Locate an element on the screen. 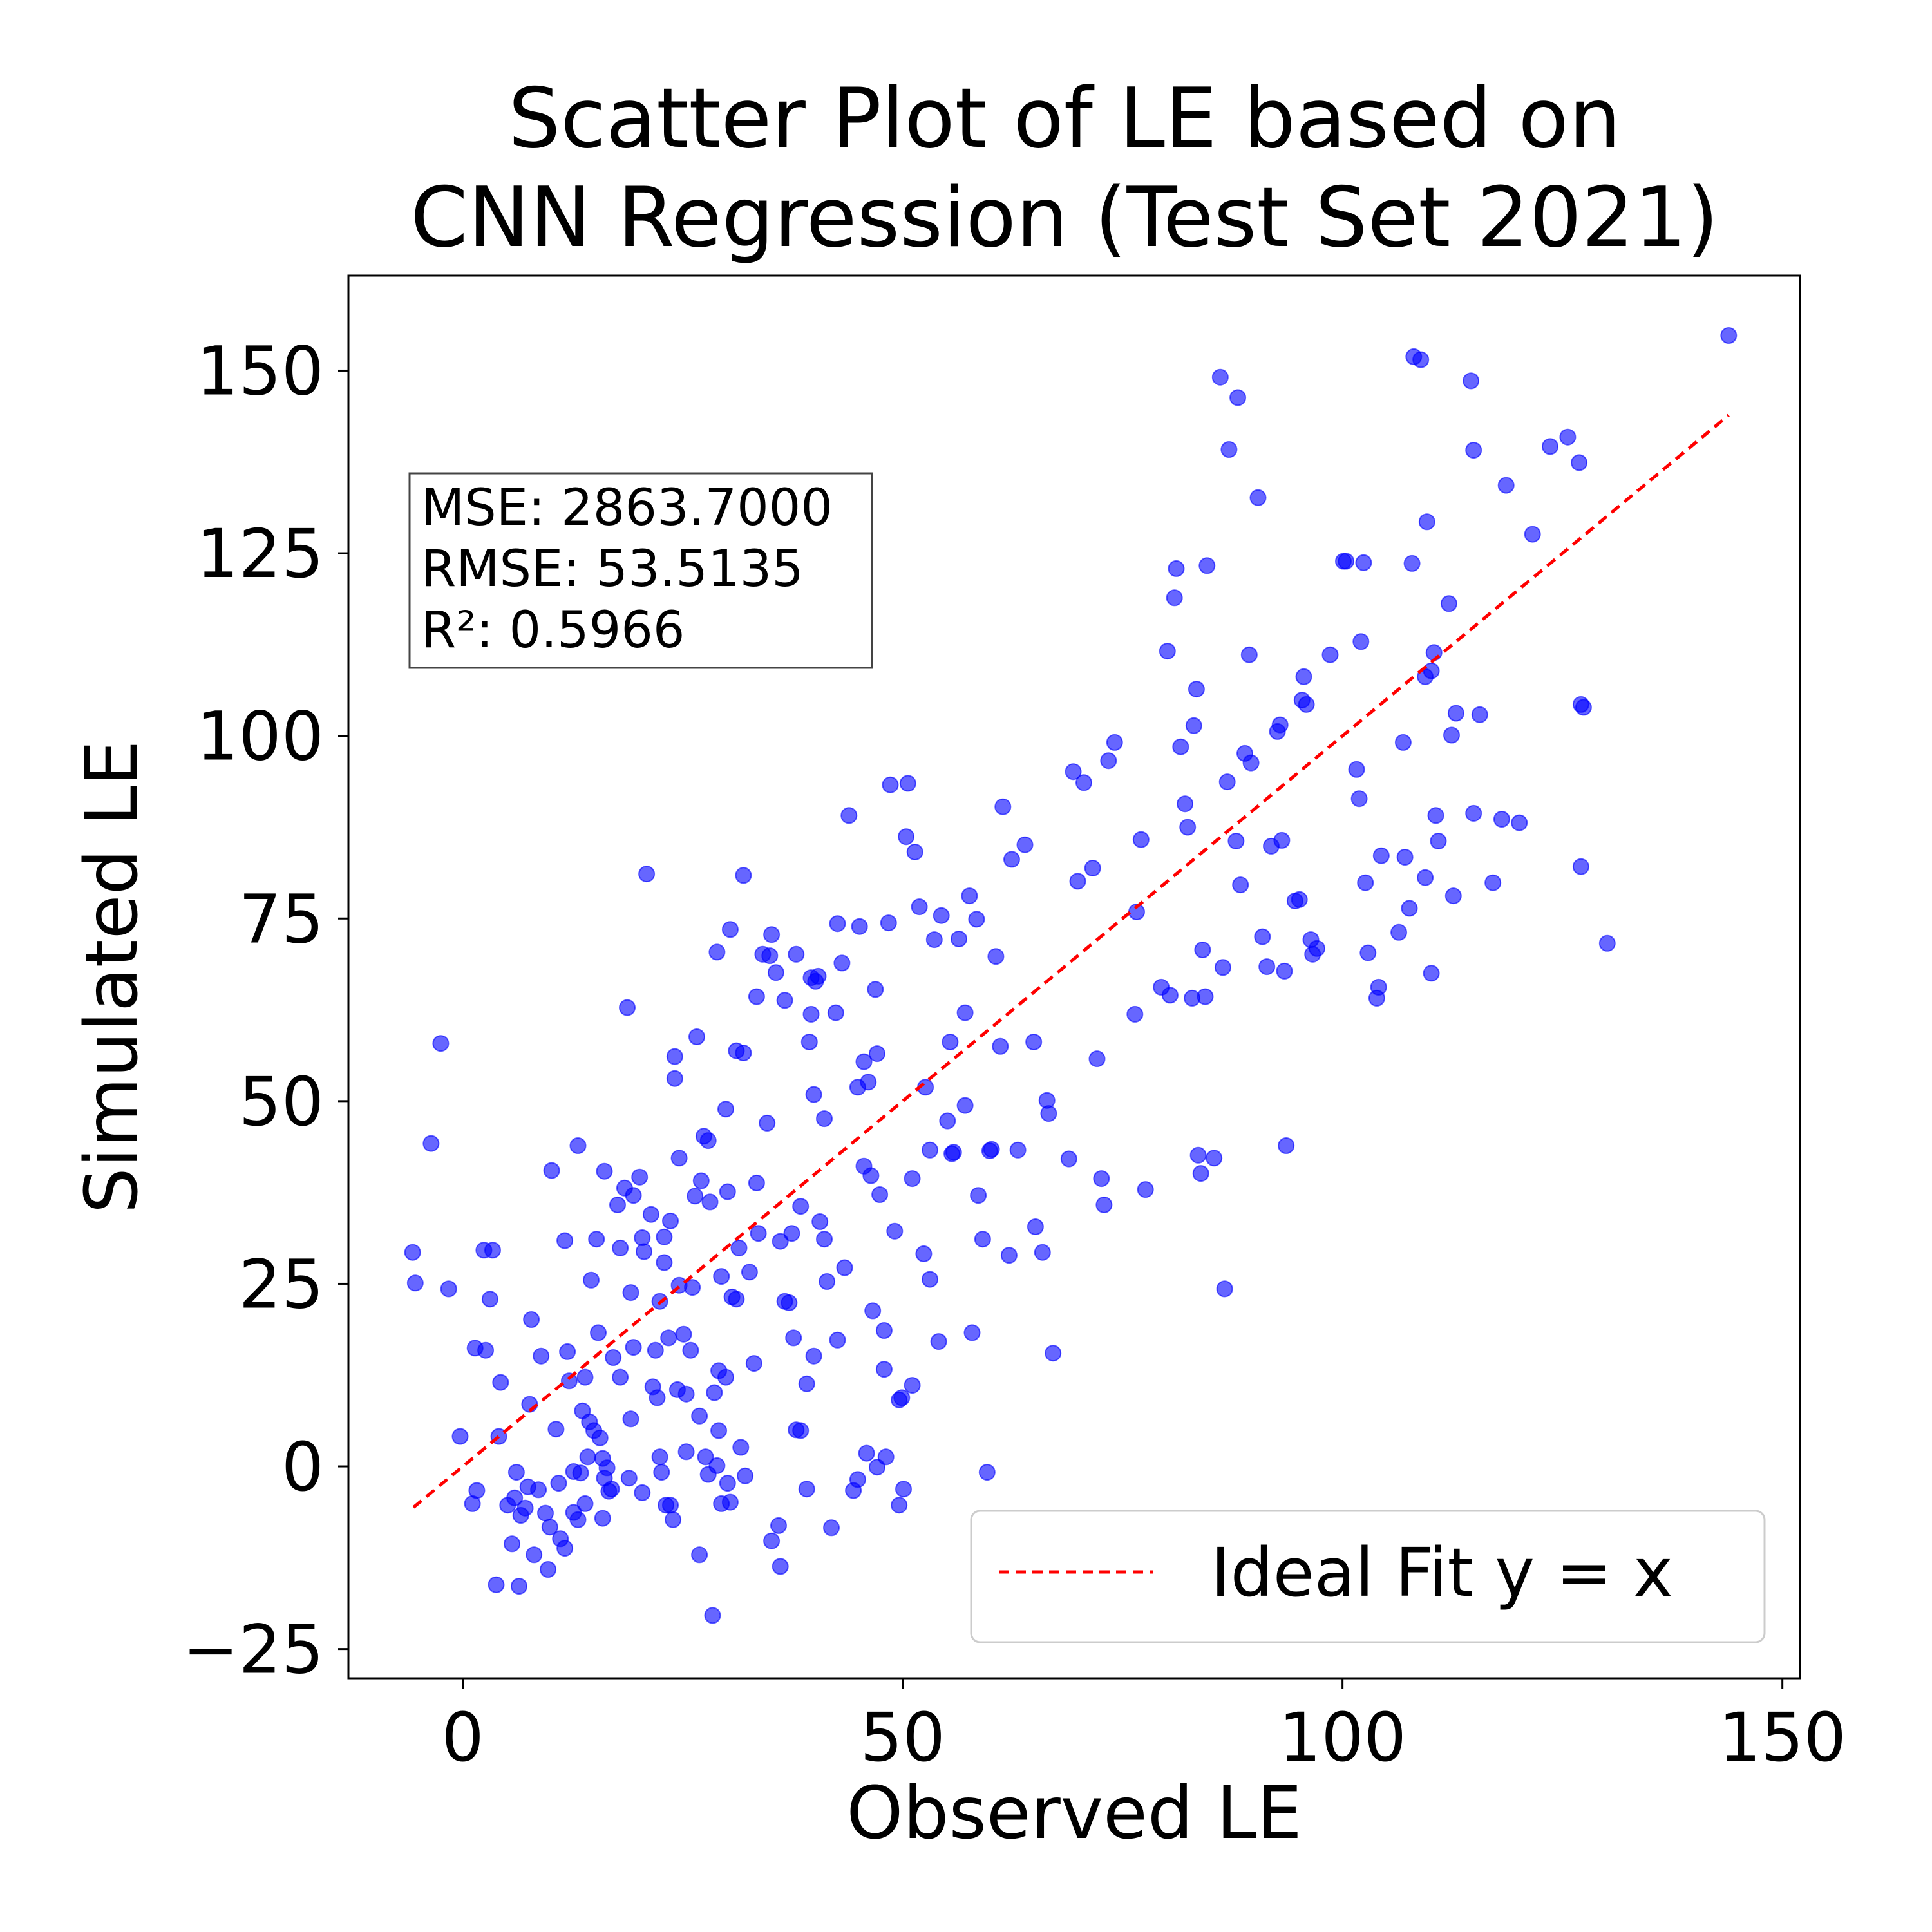  stats-box: MSE: 2863.7000 RMSE: 53.5135 R²: 0.5966 is located at coordinates (640, 570).